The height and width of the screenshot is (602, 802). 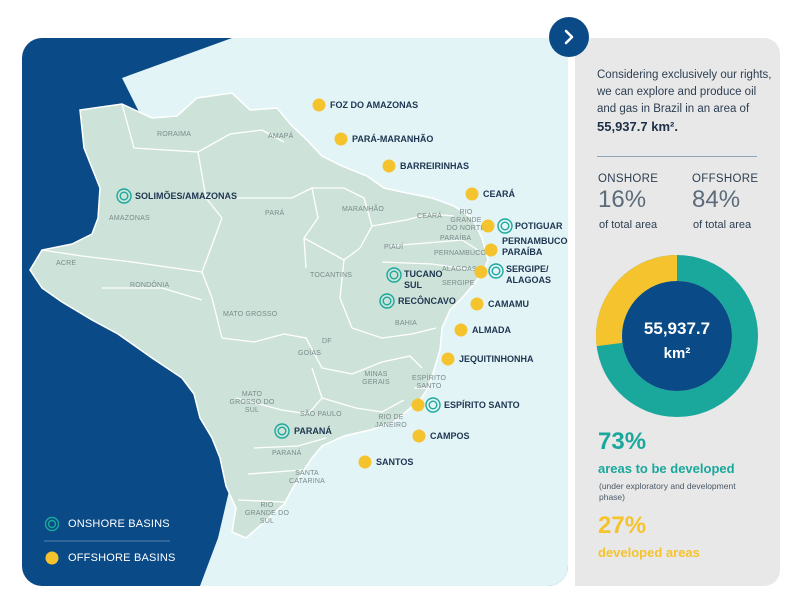 I want to click on legend-onshore-label: ONSHORE BASINS, so click(x=119, y=524).